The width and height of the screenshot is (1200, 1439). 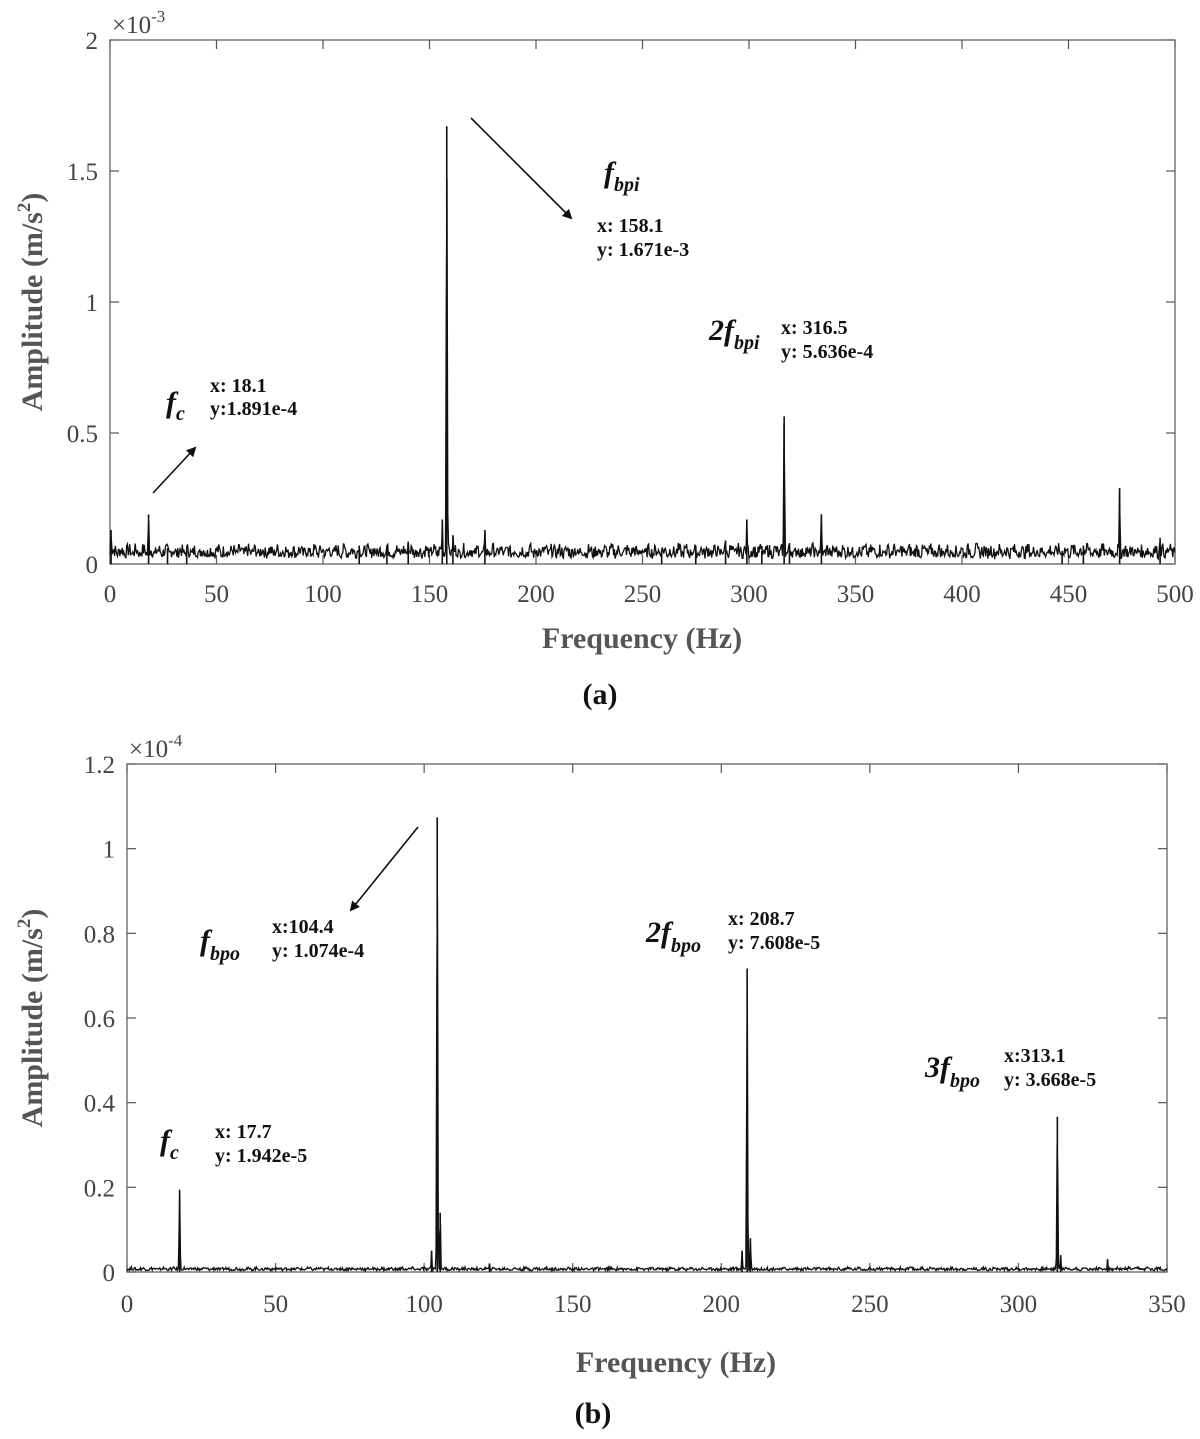 What do you see at coordinates (92, 41) in the screenshot?
I see `y-tick-label-a: 2` at bounding box center [92, 41].